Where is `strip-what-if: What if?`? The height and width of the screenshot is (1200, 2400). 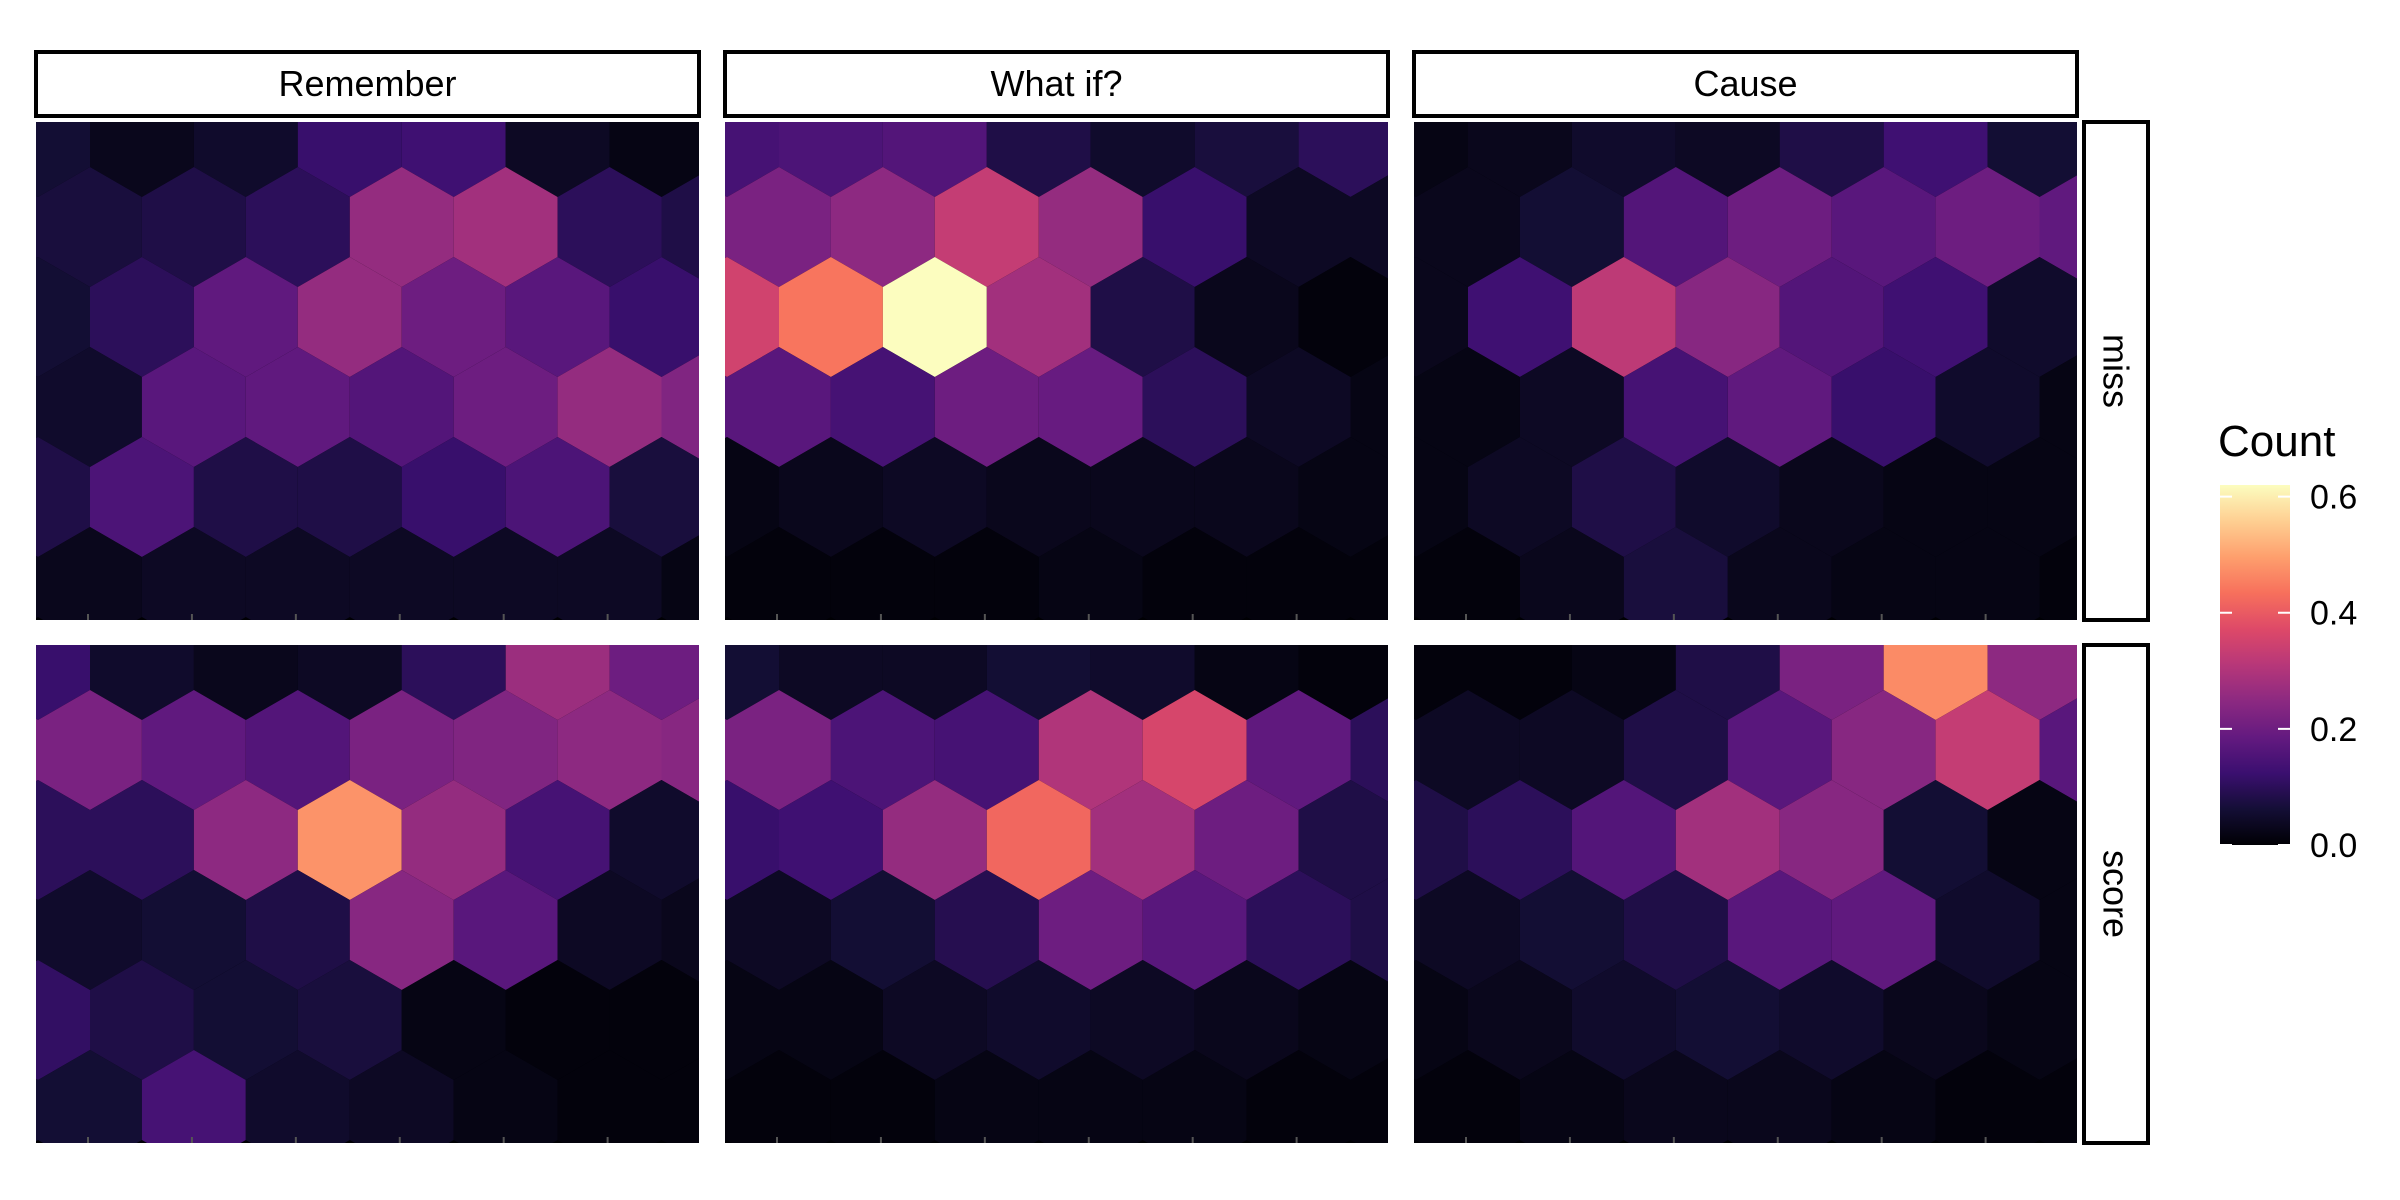
strip-what-if: What if? is located at coordinates (1056, 84).